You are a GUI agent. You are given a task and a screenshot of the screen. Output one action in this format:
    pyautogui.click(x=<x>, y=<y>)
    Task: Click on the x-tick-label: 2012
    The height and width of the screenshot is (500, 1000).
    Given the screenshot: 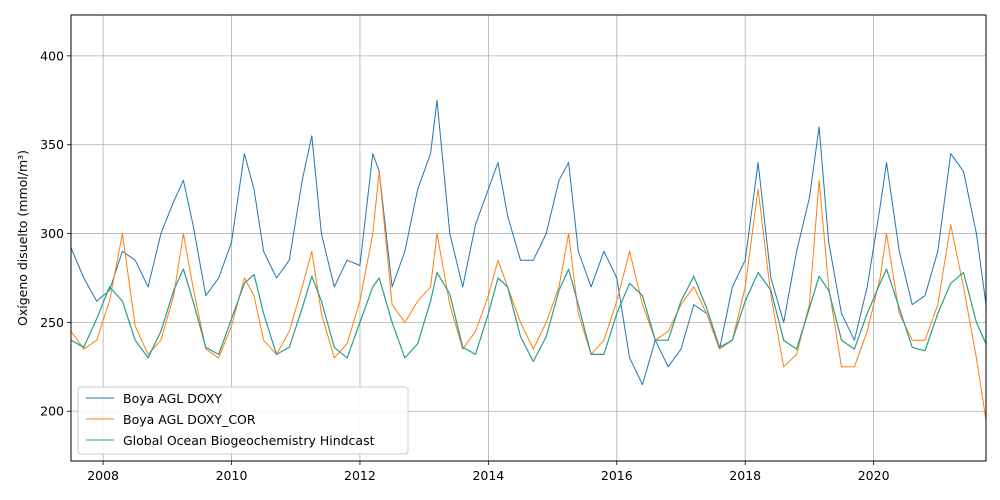 What is the action you would take?
    pyautogui.click(x=360, y=475)
    